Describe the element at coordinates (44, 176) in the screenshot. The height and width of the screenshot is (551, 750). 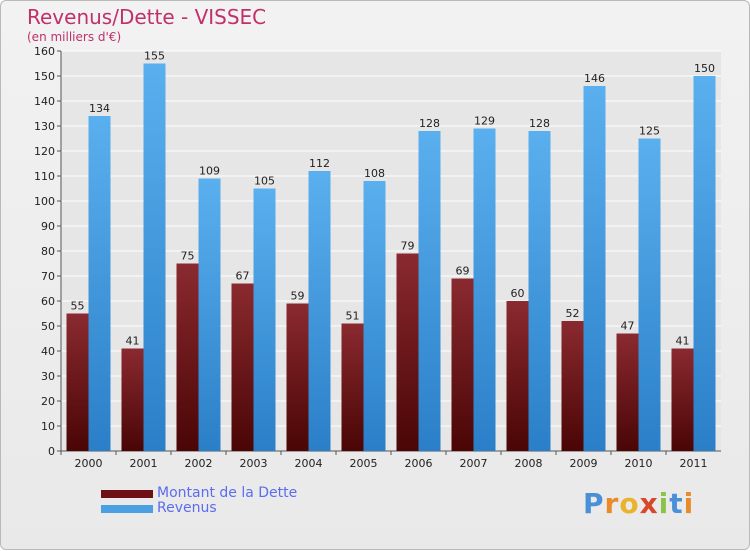
I see `y-tick-label: 110` at that location.